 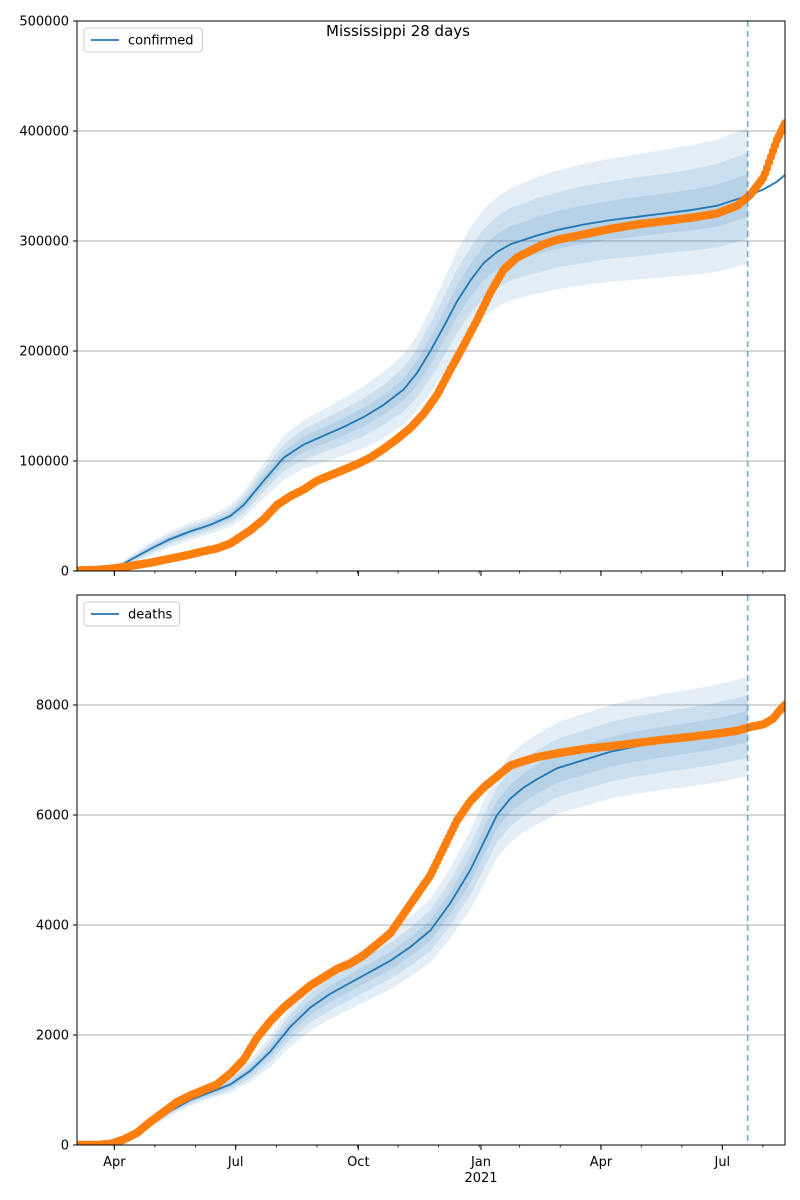 What do you see at coordinates (52, 926) in the screenshot?
I see `y-tick-label: 4000` at bounding box center [52, 926].